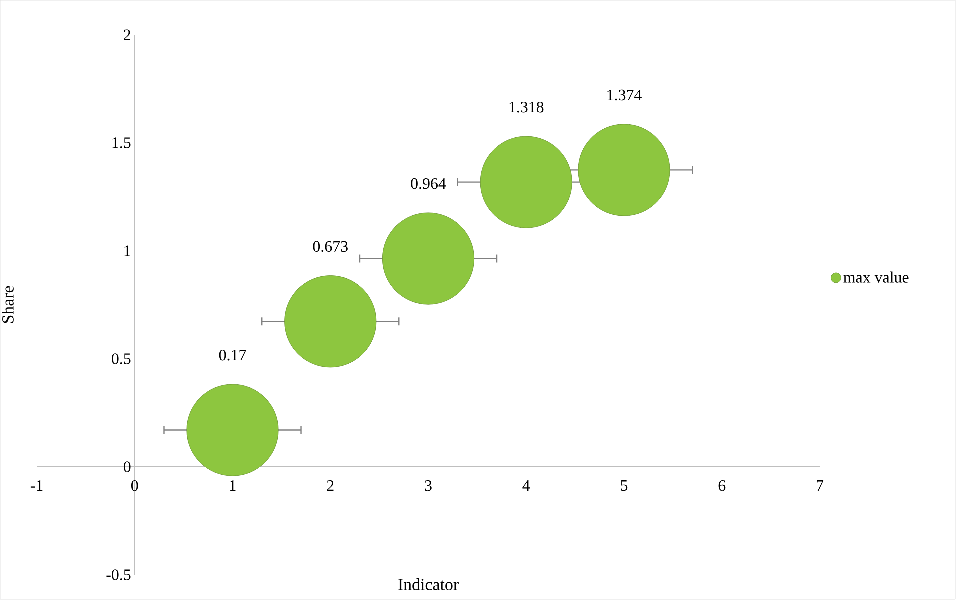 The width and height of the screenshot is (956, 600). What do you see at coordinates (428, 584) in the screenshot?
I see `x-axis-title: Indicator` at bounding box center [428, 584].